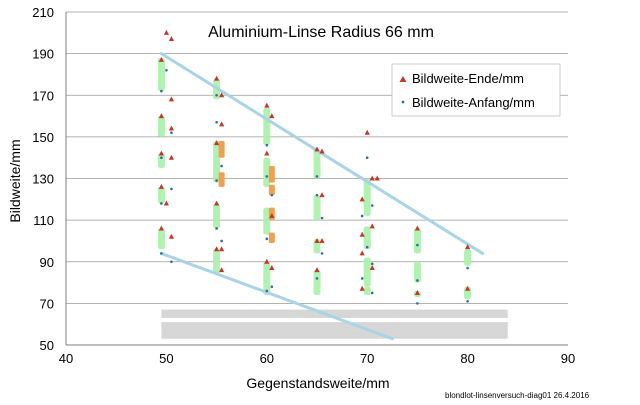  What do you see at coordinates (43, 12) in the screenshot?
I see `y-tick-8: 210` at bounding box center [43, 12].